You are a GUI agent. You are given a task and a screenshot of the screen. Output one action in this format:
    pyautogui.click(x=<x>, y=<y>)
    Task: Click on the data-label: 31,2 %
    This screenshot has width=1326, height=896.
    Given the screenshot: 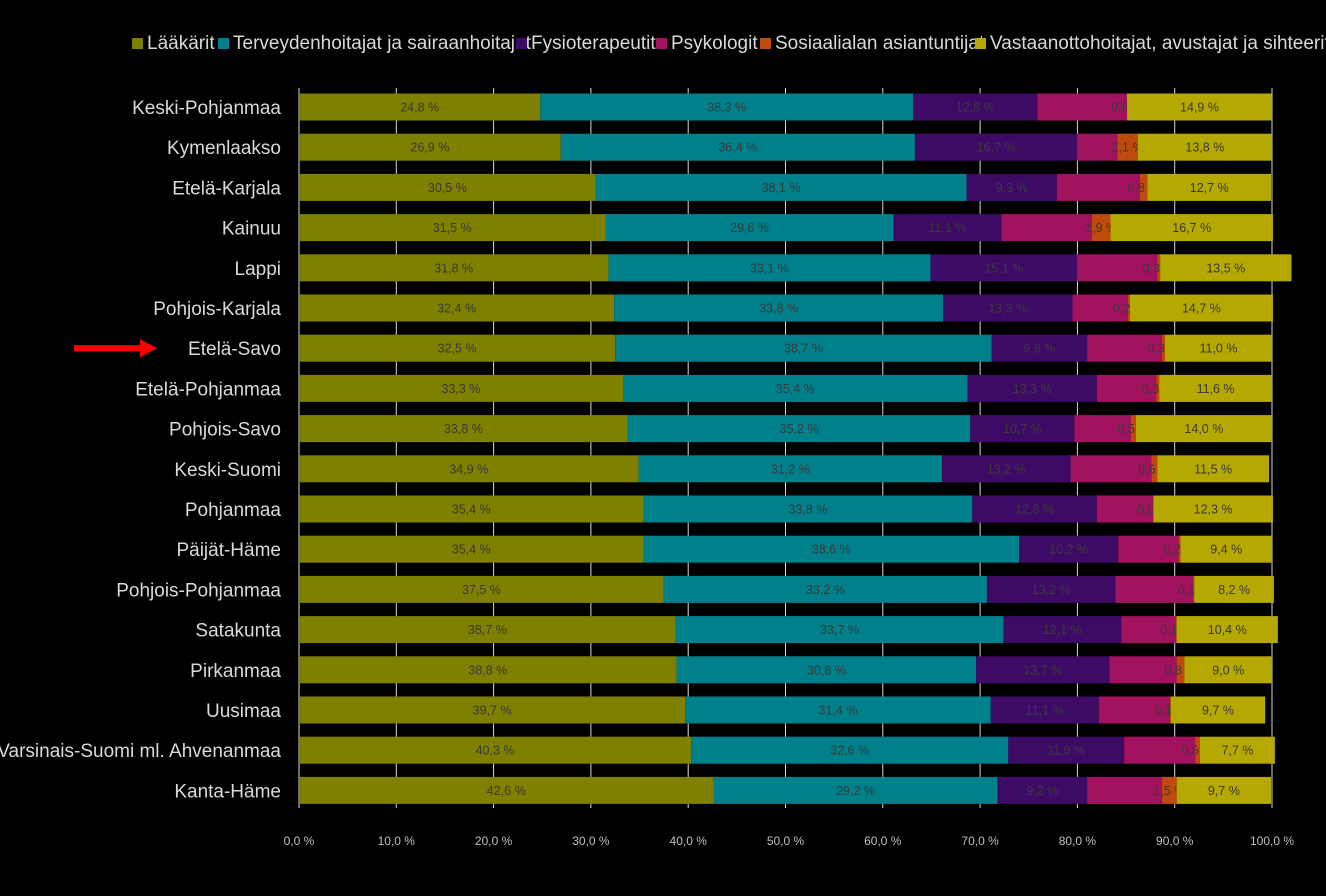 What is the action you would take?
    pyautogui.click(x=790, y=469)
    